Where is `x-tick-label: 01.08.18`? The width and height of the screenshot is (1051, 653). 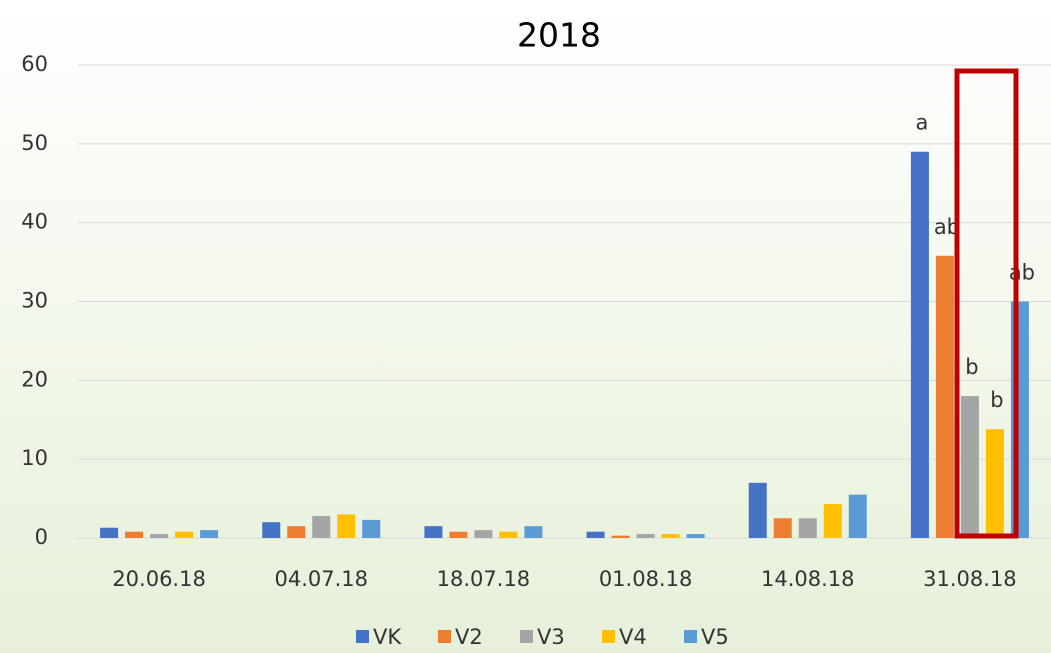
x-tick-label: 01.08.18 is located at coordinates (646, 579).